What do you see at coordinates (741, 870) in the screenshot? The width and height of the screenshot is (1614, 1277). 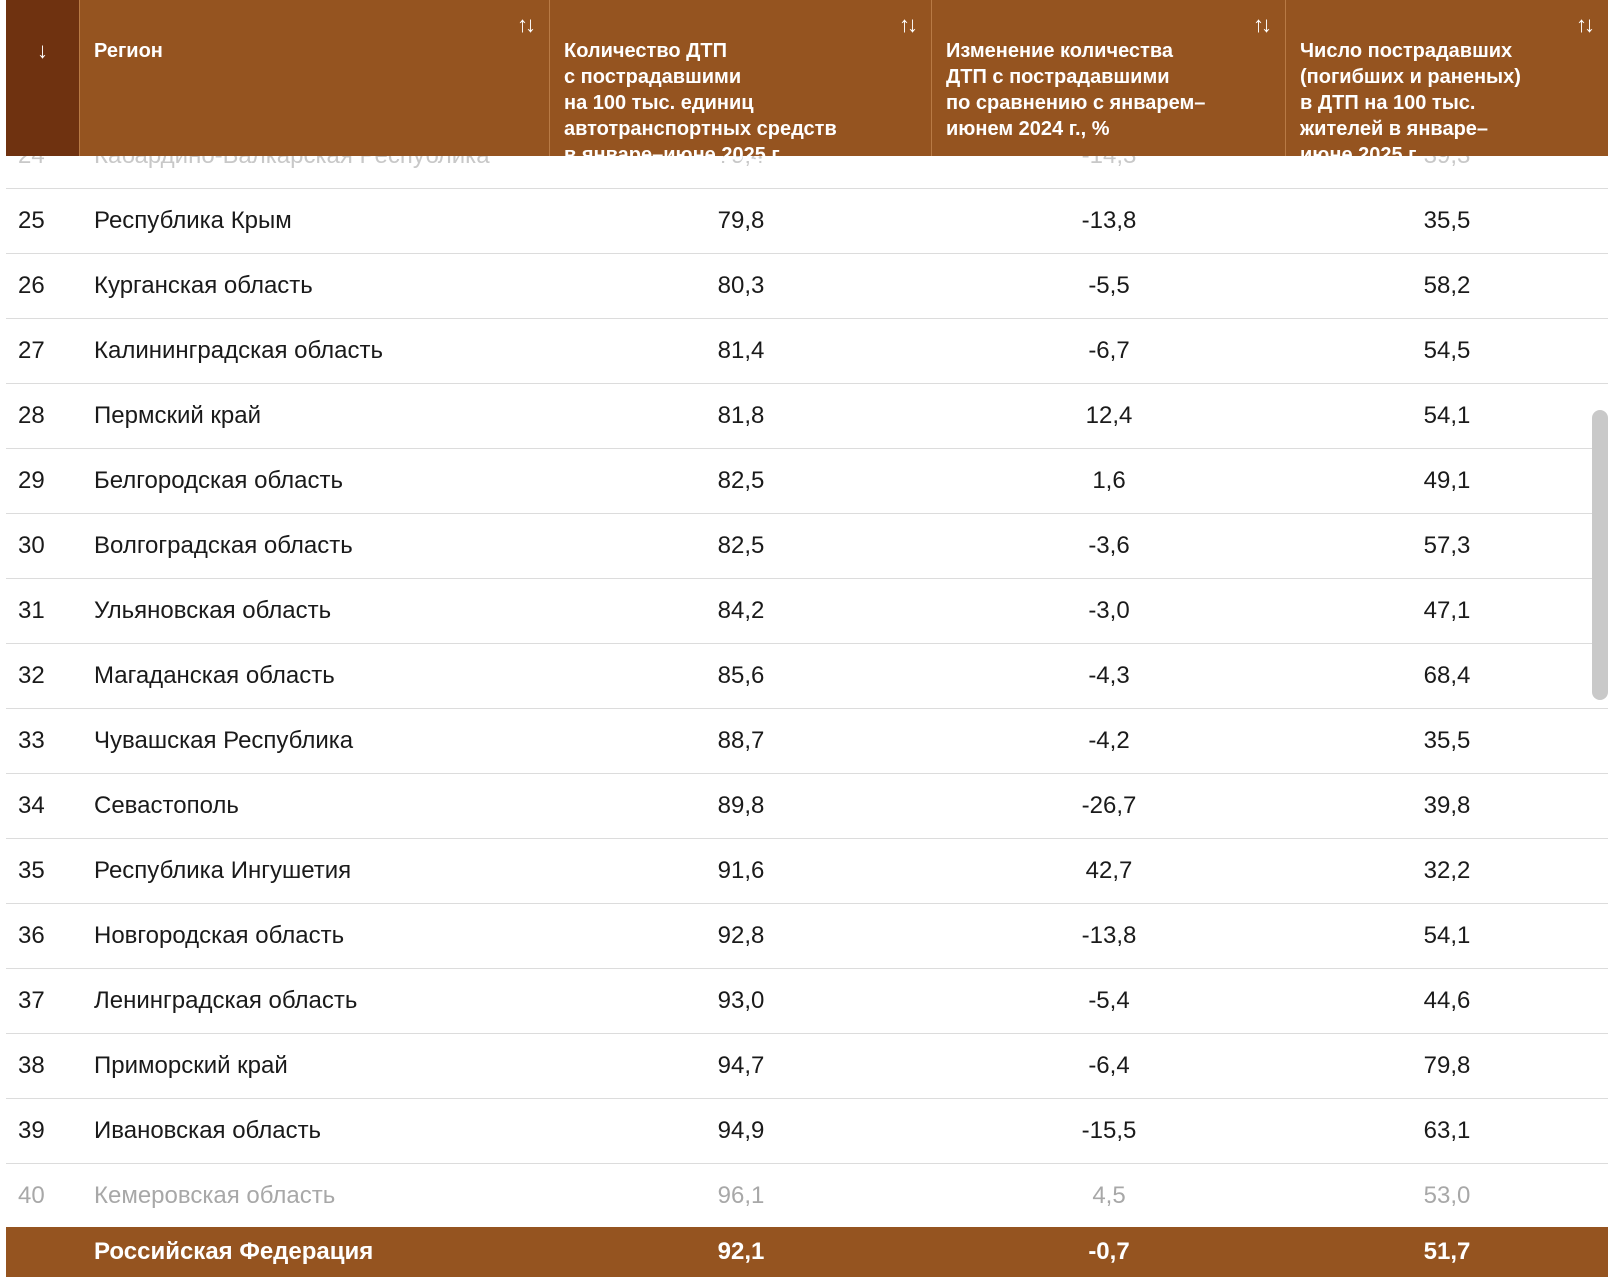 I see `accidents-per-vehicles-cell: 91,6` at bounding box center [741, 870].